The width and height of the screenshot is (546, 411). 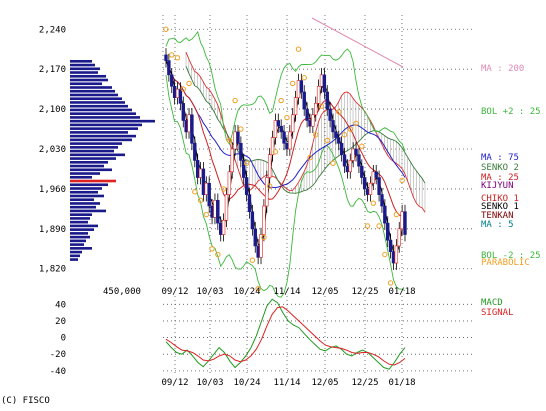 What do you see at coordinates (52, 150) in the screenshot?
I see `price-tick-3: 2,030` at bounding box center [52, 150].